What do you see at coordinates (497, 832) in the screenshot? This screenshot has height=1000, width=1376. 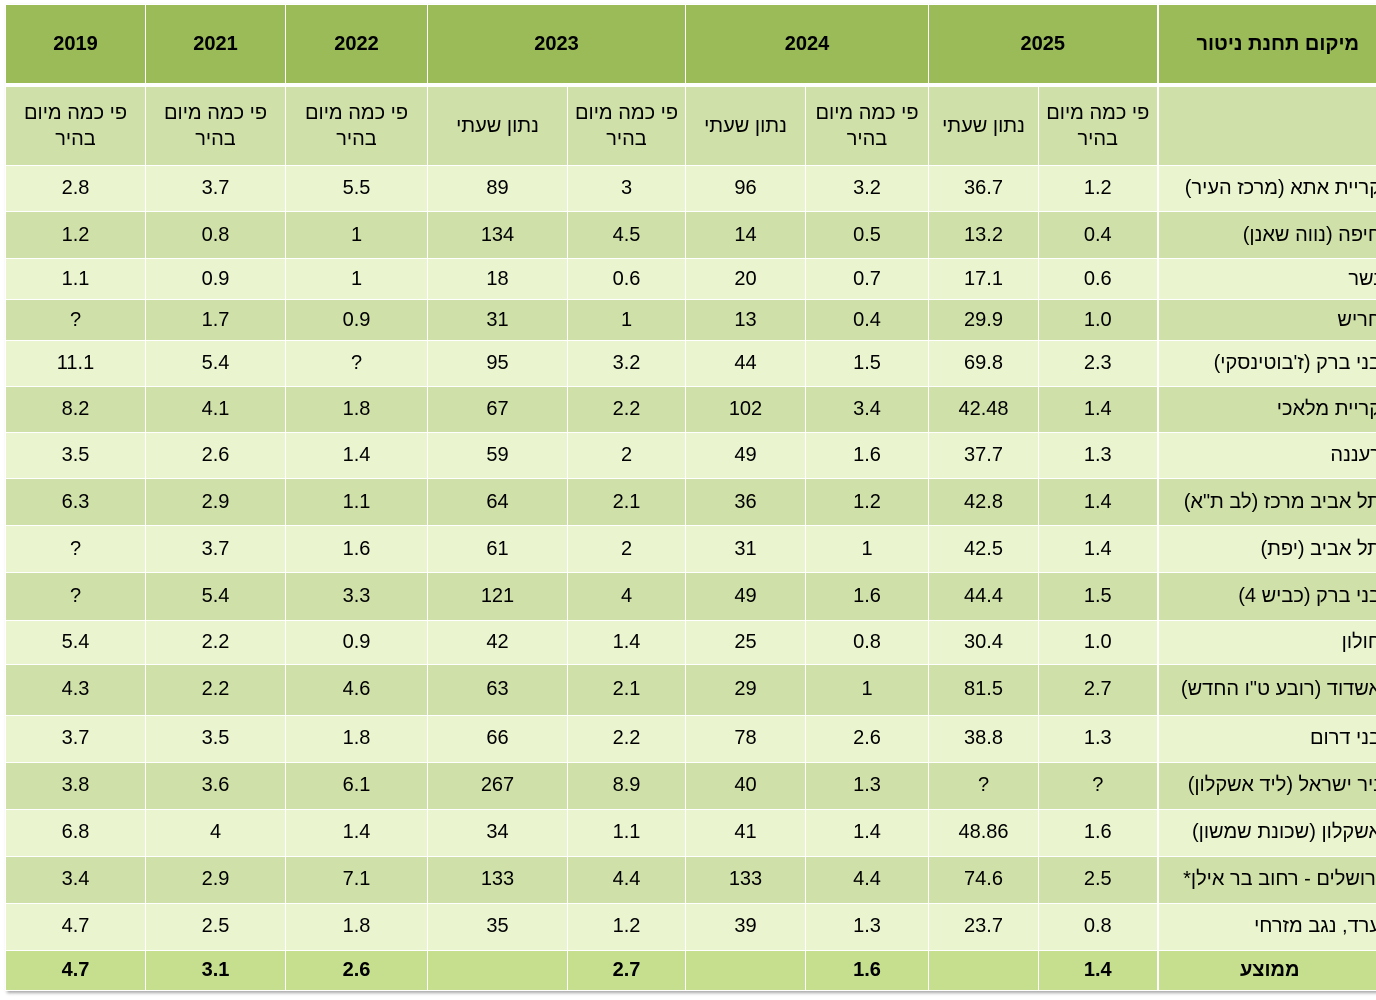 I see `value-cell: 34` at bounding box center [497, 832].